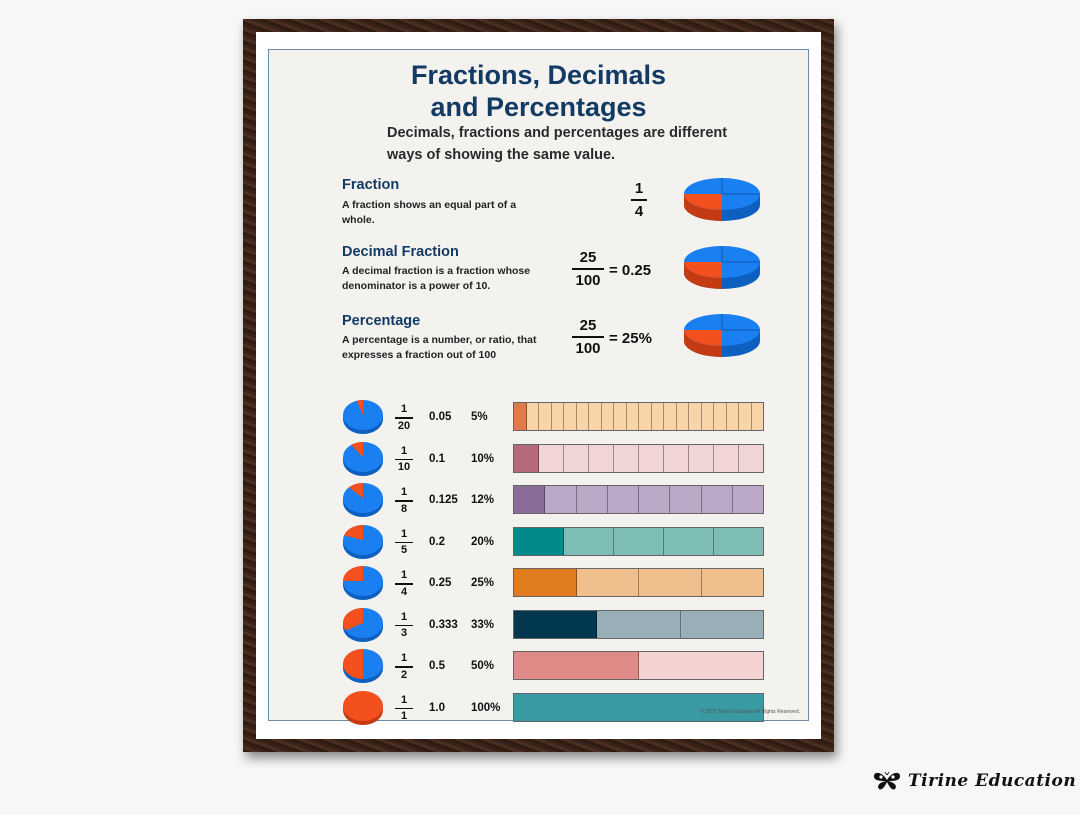  What do you see at coordinates (483, 500) in the screenshot?
I see `row-percent: 12%` at bounding box center [483, 500].